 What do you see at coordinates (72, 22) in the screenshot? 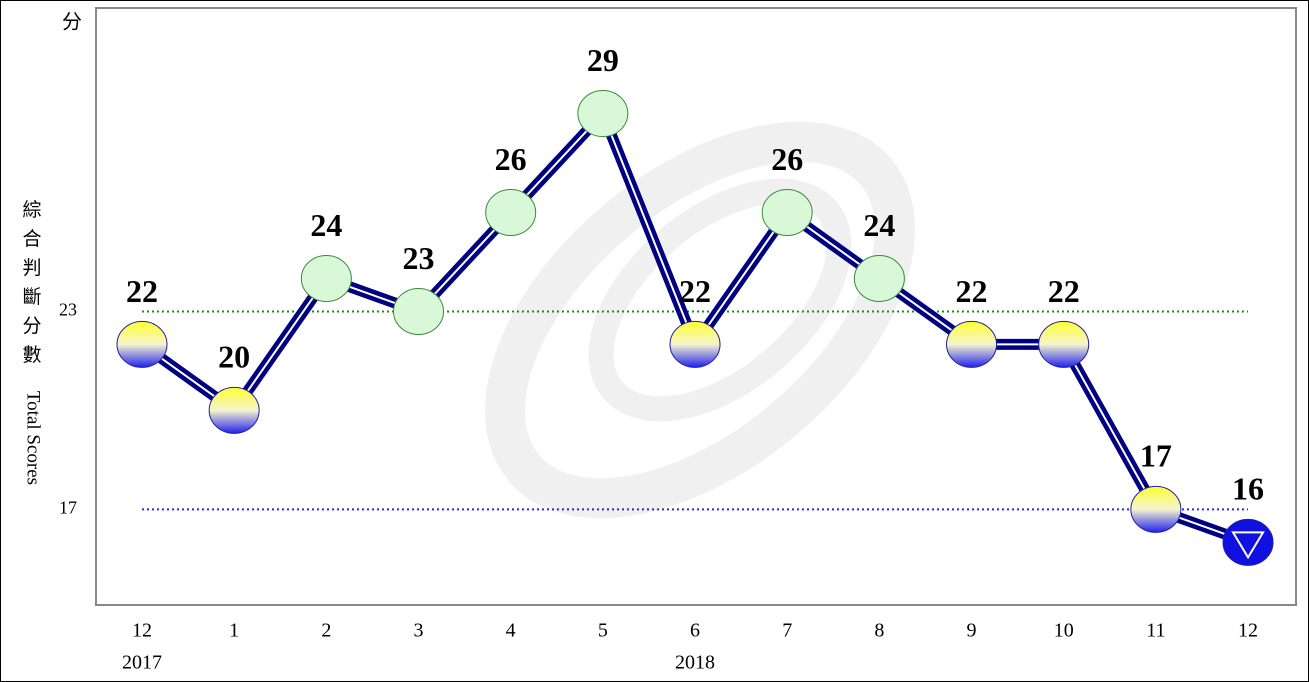
I see `y-unit: 分` at bounding box center [72, 22].